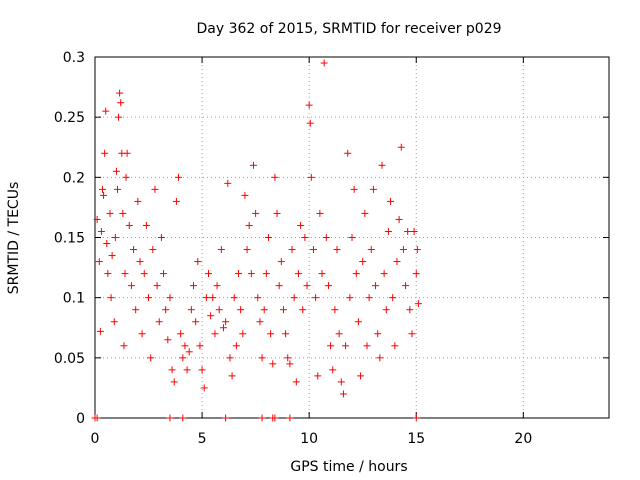 This screenshot has width=640, height=480. I want to click on y-tick-label: 0.3, so click(74, 58).